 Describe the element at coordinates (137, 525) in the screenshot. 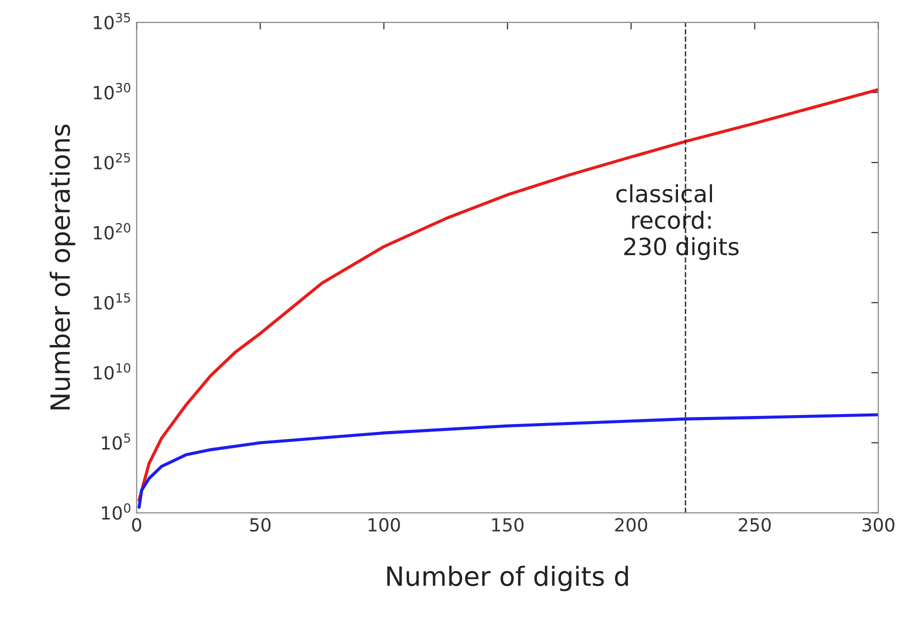

I see `x-tick-label: 0` at that location.